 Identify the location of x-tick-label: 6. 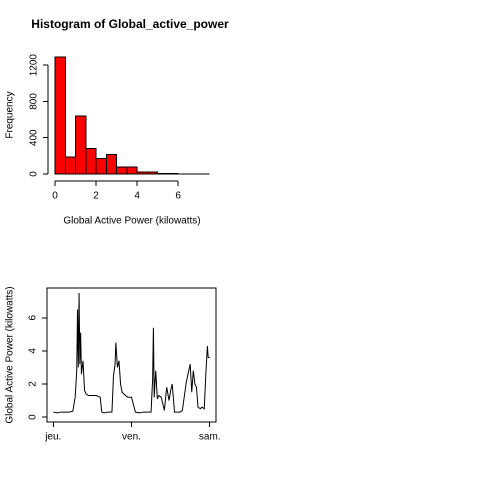
(178, 196).